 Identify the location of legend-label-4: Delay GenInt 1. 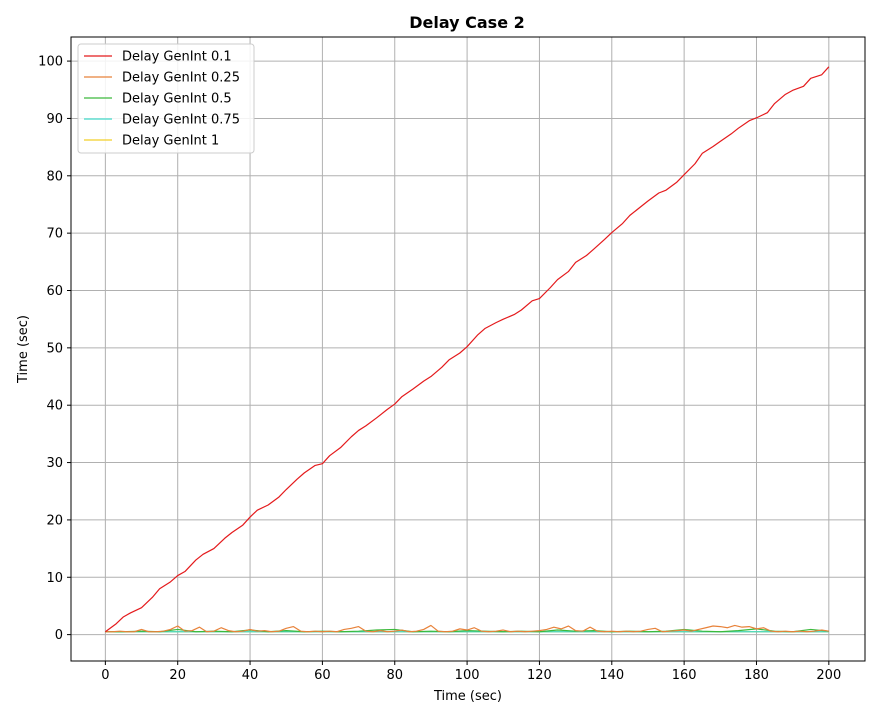
(170, 141).